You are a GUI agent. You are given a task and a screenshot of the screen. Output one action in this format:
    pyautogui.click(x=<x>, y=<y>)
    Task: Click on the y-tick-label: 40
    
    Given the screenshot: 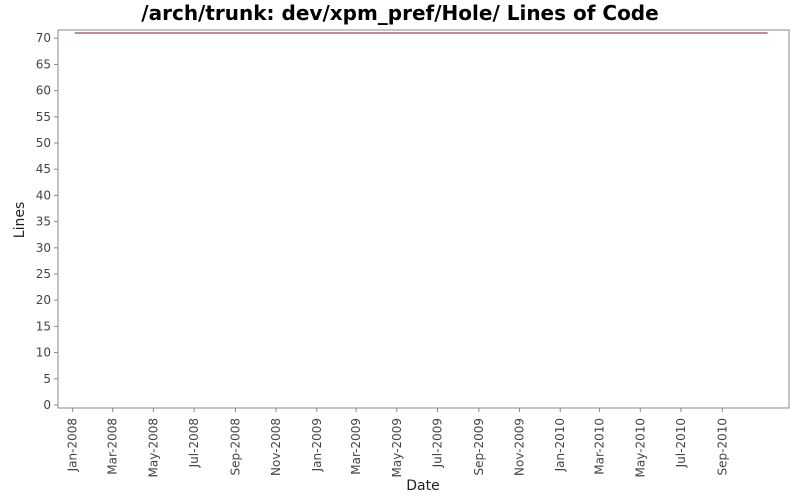 What is the action you would take?
    pyautogui.click(x=43, y=195)
    